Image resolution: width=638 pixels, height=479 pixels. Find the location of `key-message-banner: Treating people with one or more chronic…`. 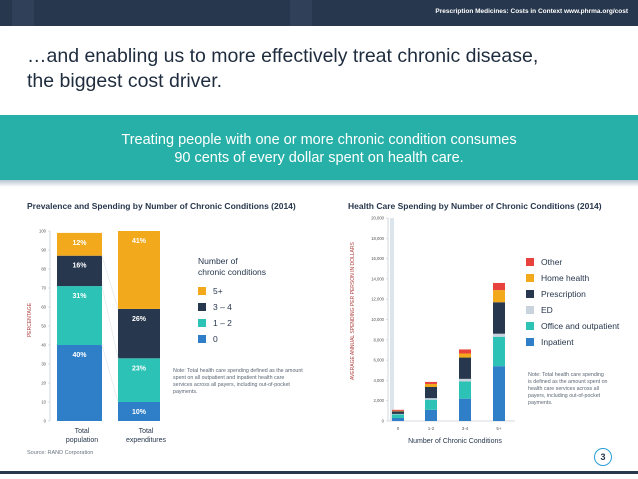

key-message-banner: Treating people with one or more chronic… is located at coordinates (319, 147).